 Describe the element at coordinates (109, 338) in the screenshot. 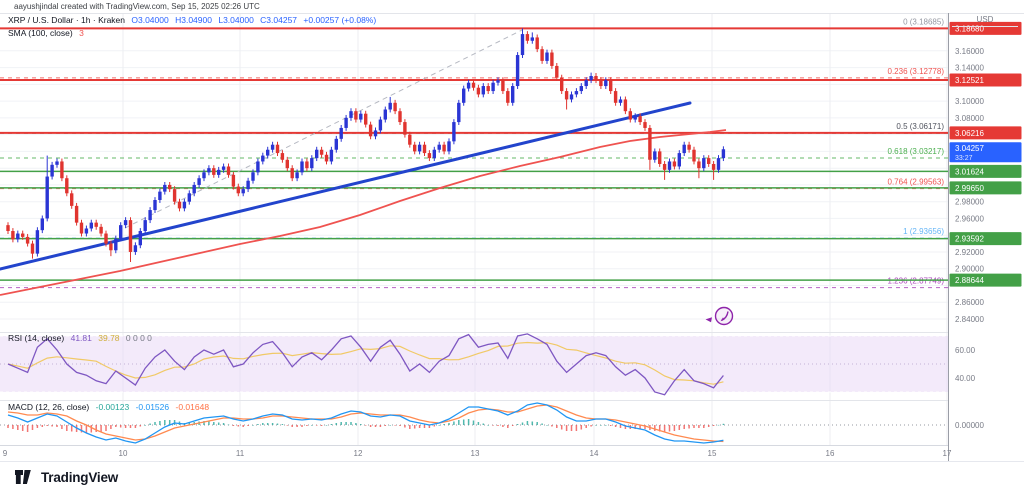

I see `rsi-ma-value: 39.78` at that location.